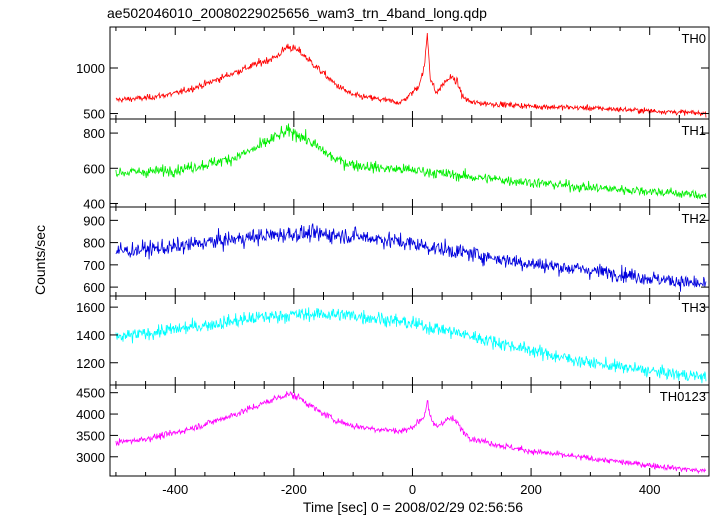 The width and height of the screenshot is (717, 516). I want to click on series-line-th3, so click(411, 345).